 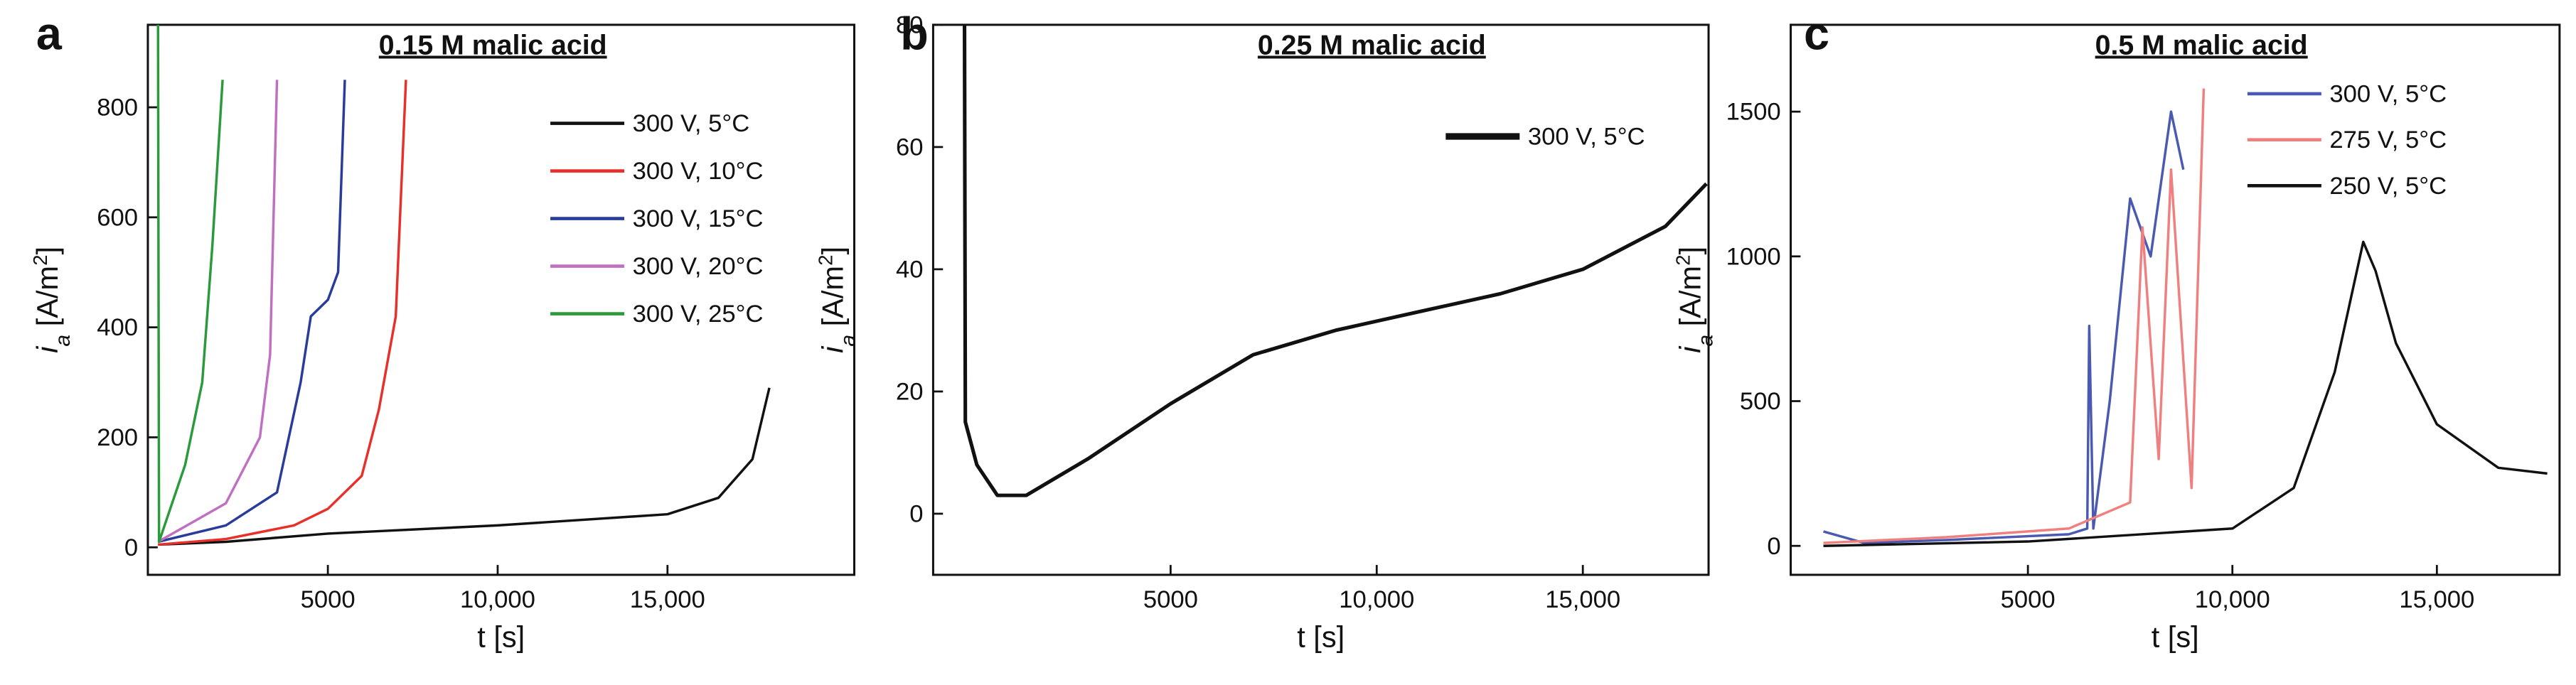 What do you see at coordinates (910, 147) in the screenshot?
I see `y-tick-label: 60` at bounding box center [910, 147].